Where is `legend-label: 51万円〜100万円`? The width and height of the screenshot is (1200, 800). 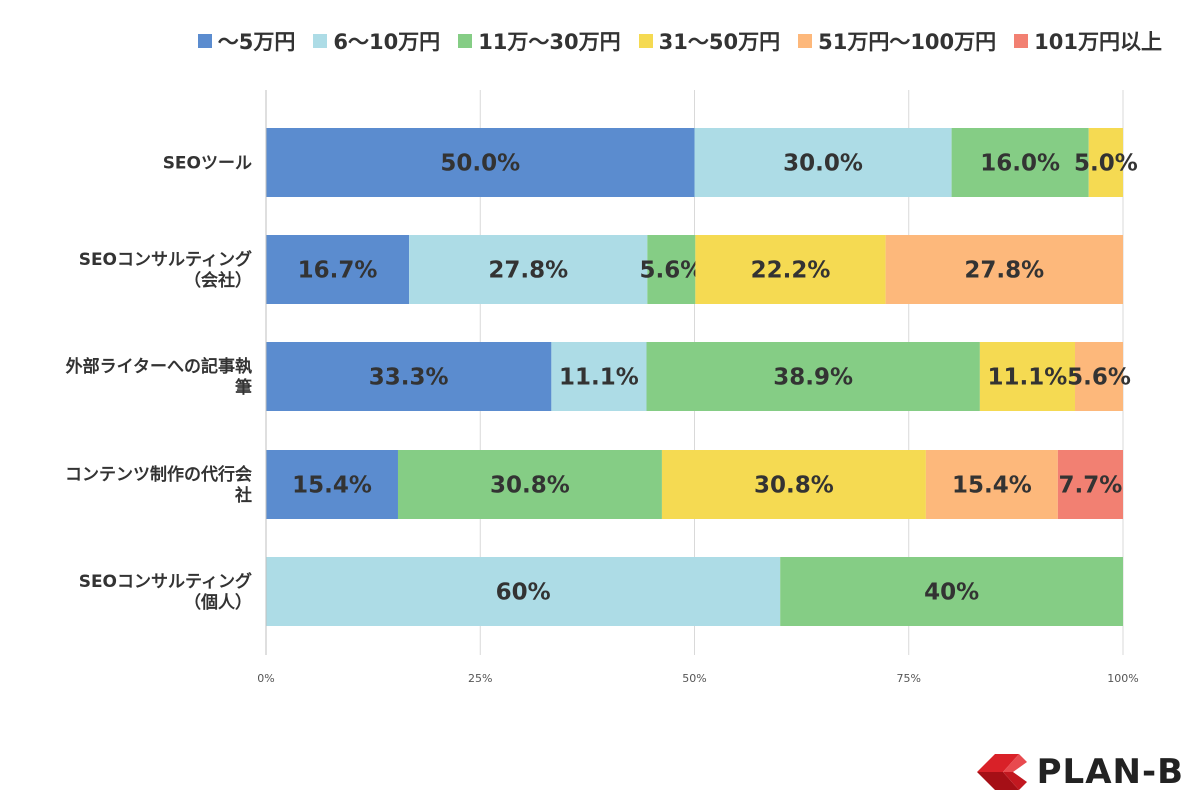 legend-label: 51万円〜100万円 is located at coordinates (907, 42).